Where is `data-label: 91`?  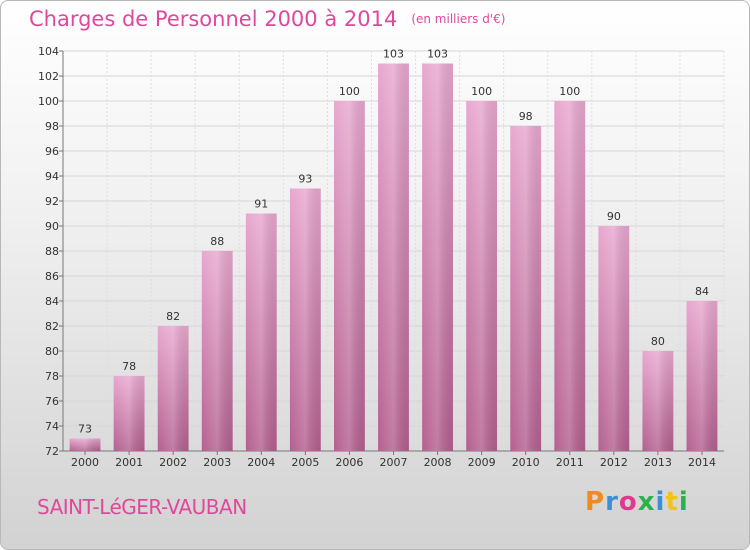 data-label: 91 is located at coordinates (261, 204).